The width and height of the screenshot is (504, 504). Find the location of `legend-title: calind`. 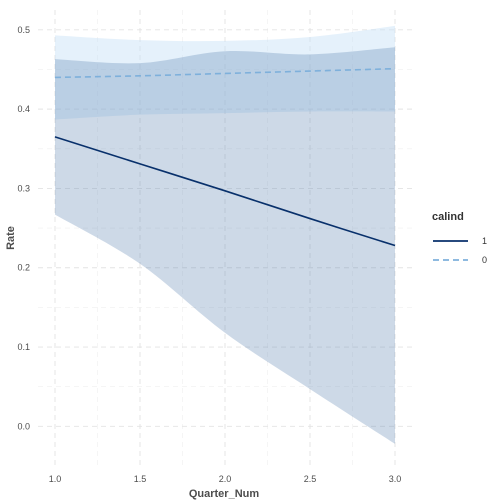

legend-title: calind is located at coordinates (448, 217).